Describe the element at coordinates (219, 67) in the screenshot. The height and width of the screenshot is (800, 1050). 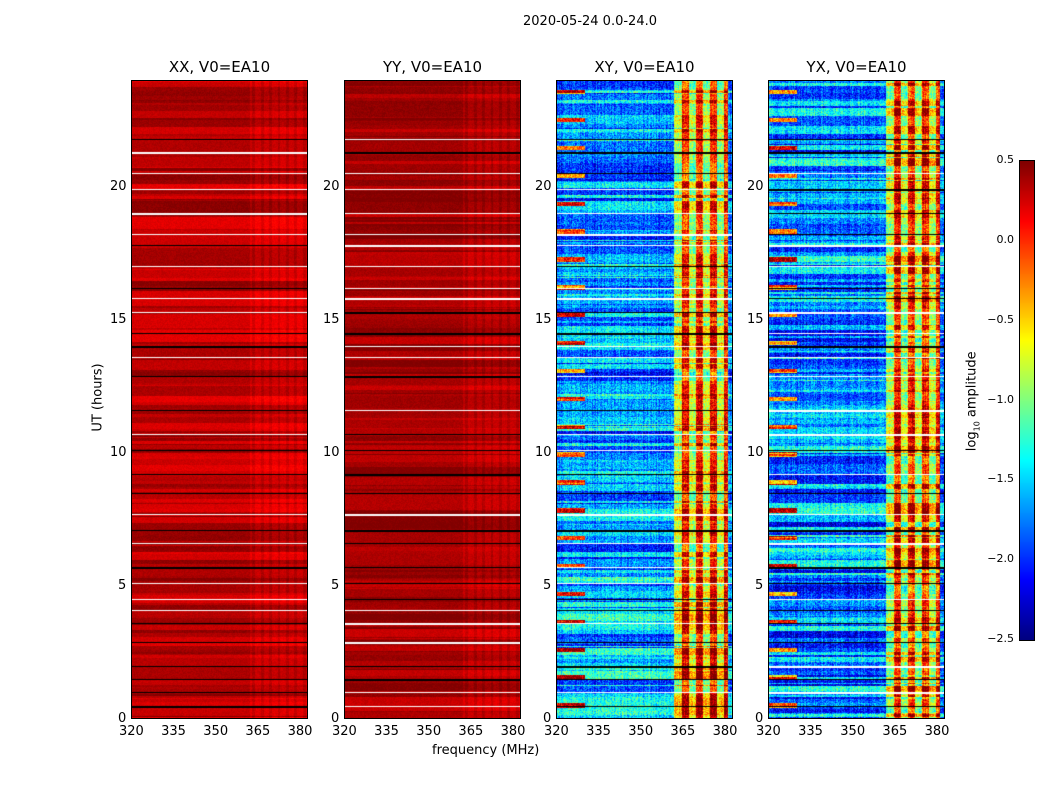
I see `panel-title: XX, V0=EA10` at that location.